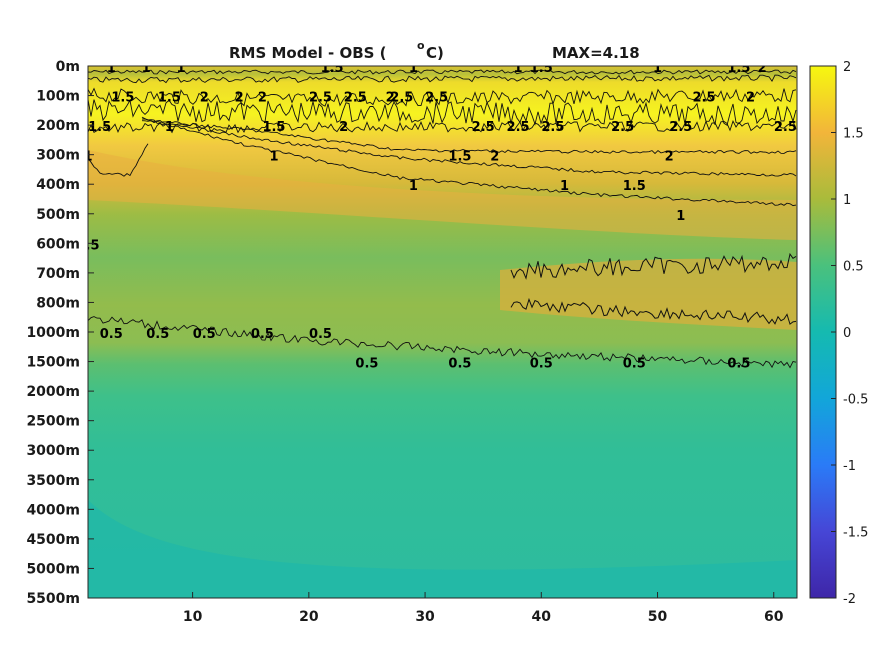  I want to click on y-tick-label: 800m, so click(58, 303).